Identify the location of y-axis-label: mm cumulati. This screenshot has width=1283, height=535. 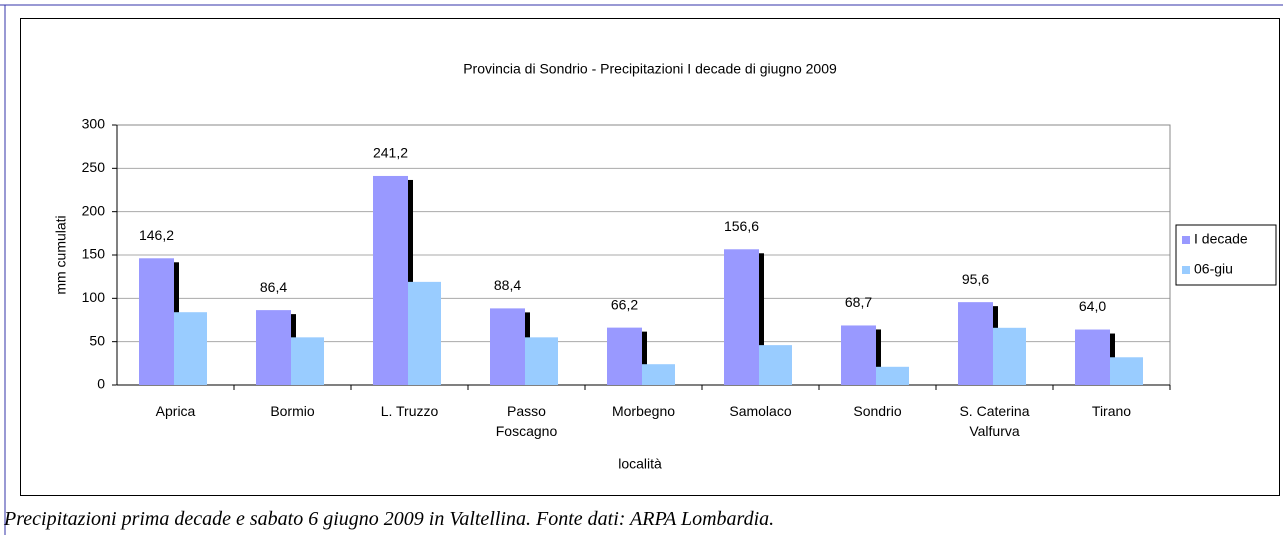
(61, 254).